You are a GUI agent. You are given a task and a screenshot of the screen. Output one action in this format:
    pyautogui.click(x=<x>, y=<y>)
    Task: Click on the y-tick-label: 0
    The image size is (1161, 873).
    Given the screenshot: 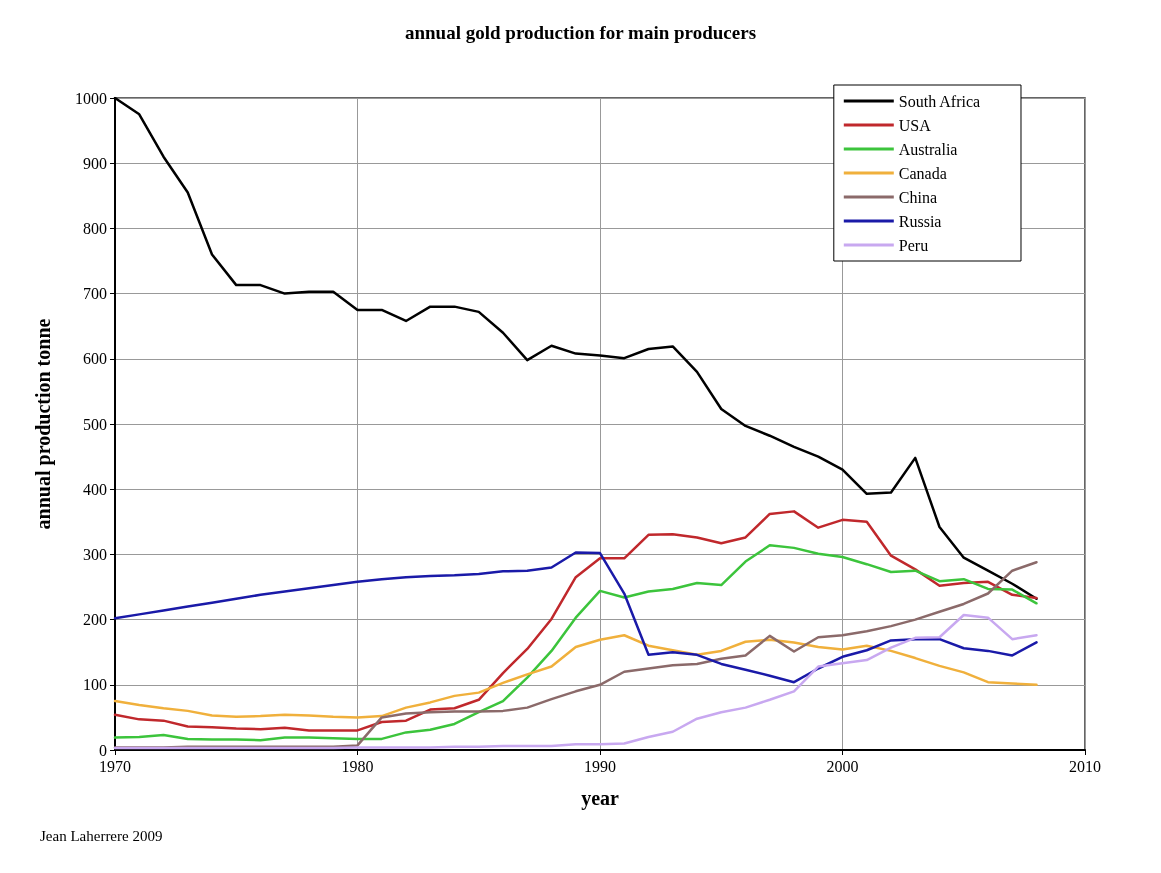 What is the action you would take?
    pyautogui.click(x=103, y=750)
    